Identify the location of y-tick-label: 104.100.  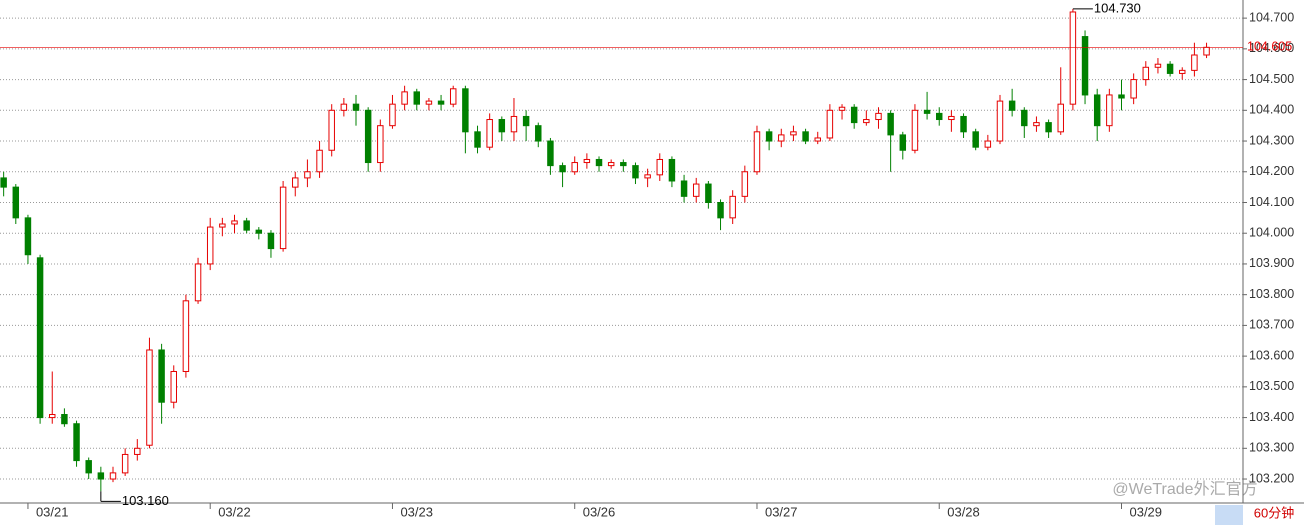
(1271, 202).